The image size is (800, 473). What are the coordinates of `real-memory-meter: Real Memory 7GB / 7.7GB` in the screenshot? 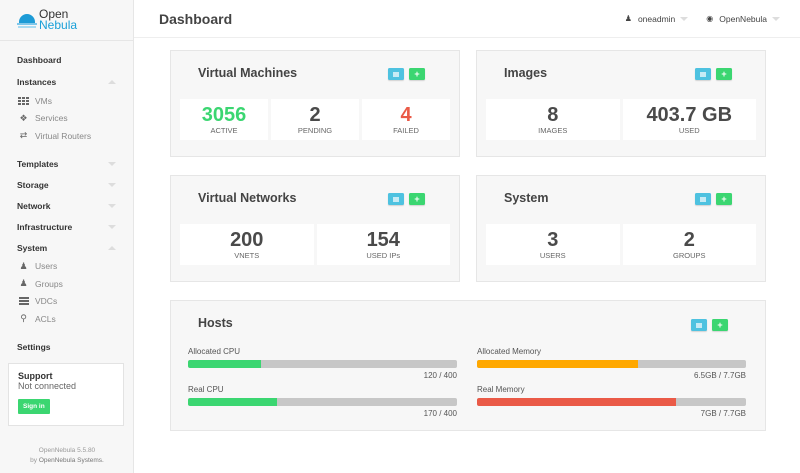 It's located at (611, 401).